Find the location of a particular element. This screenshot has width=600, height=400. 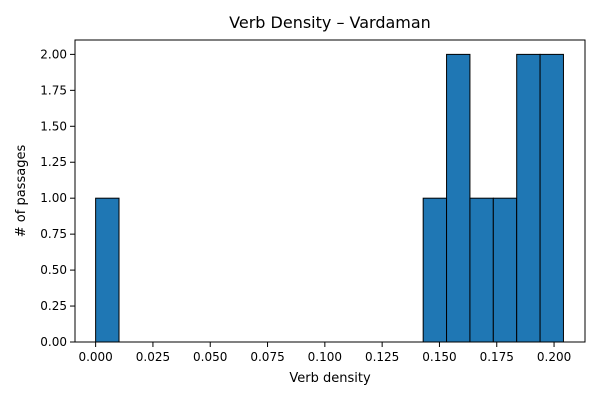

y-tick-label: 1.75 is located at coordinates (53, 90).